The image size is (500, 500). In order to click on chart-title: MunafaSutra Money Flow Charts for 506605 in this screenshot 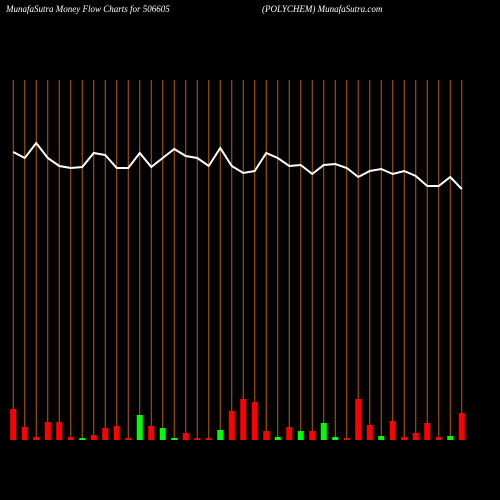, I will do `click(87, 9)`.